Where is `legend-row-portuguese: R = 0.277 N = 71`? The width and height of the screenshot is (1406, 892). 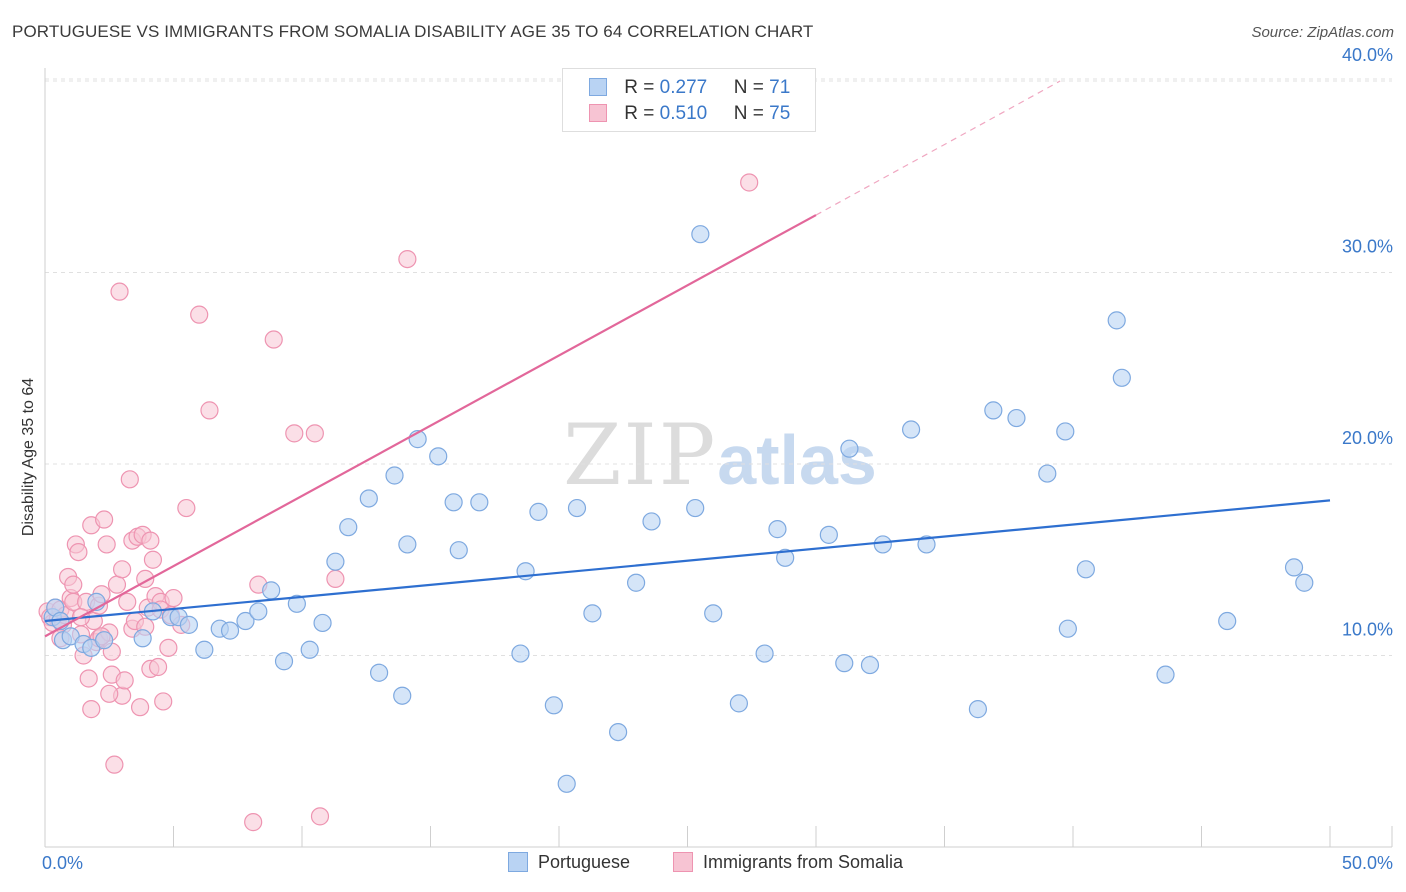 legend-row-portuguese: R = 0.277 N = 71 is located at coordinates (689, 88).